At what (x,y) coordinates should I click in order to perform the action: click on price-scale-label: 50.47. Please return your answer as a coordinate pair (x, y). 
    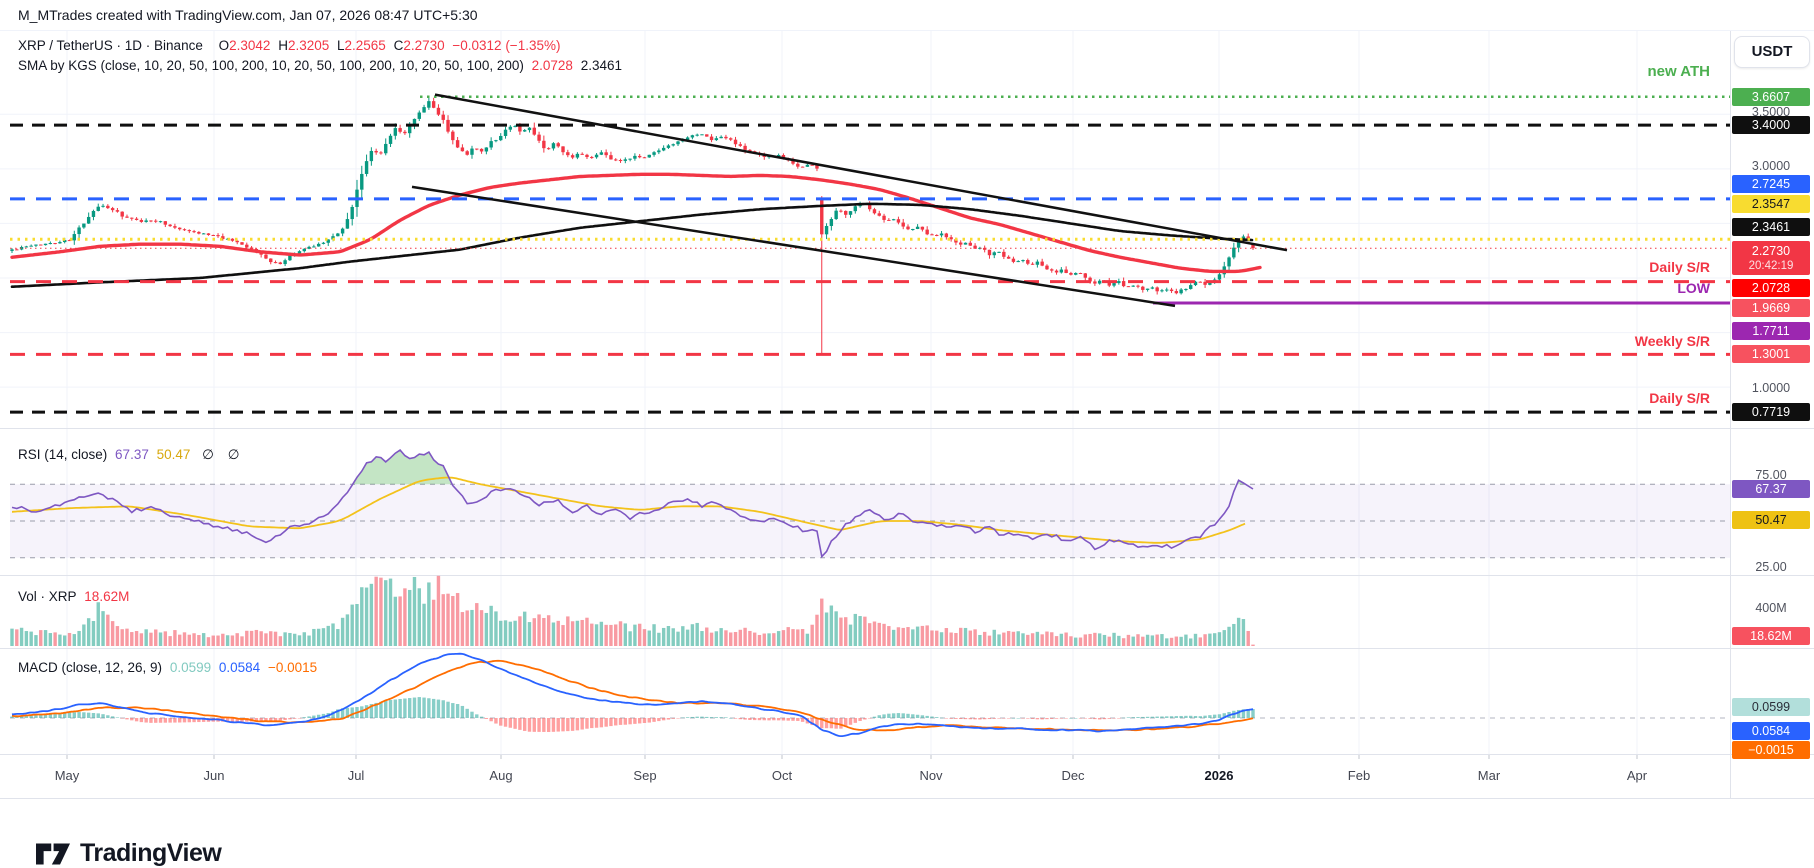
    Looking at the image, I should click on (1771, 520).